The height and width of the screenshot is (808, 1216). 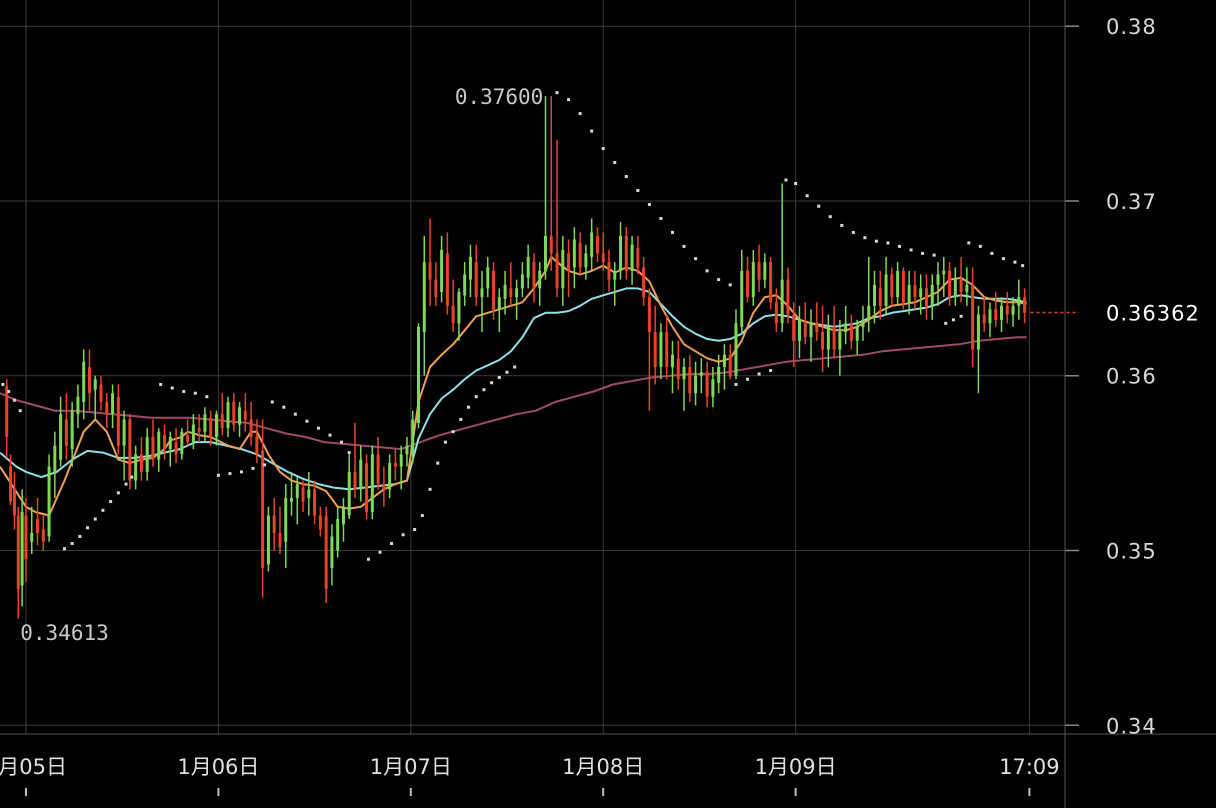 I want to click on x-tick-label: 1月07日, so click(x=411, y=767).